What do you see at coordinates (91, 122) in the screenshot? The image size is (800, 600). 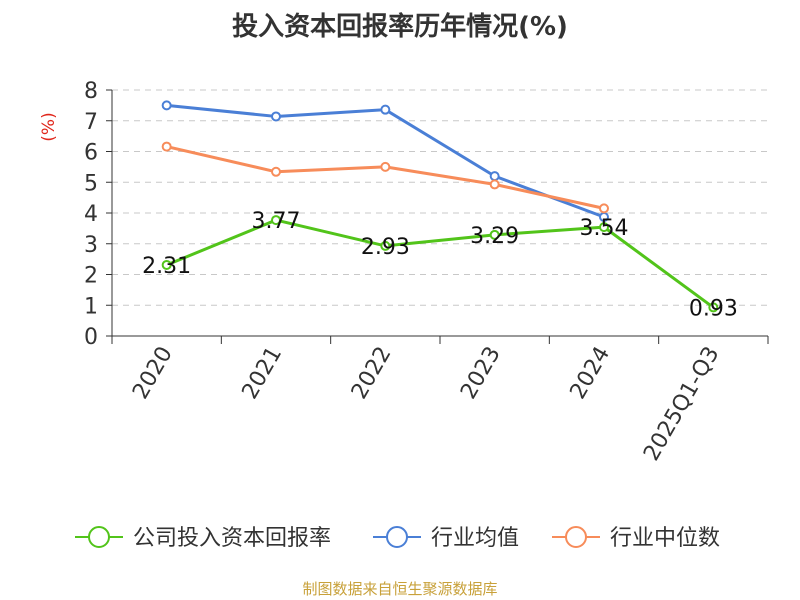 I see `y-tick-label: 7` at bounding box center [91, 122].